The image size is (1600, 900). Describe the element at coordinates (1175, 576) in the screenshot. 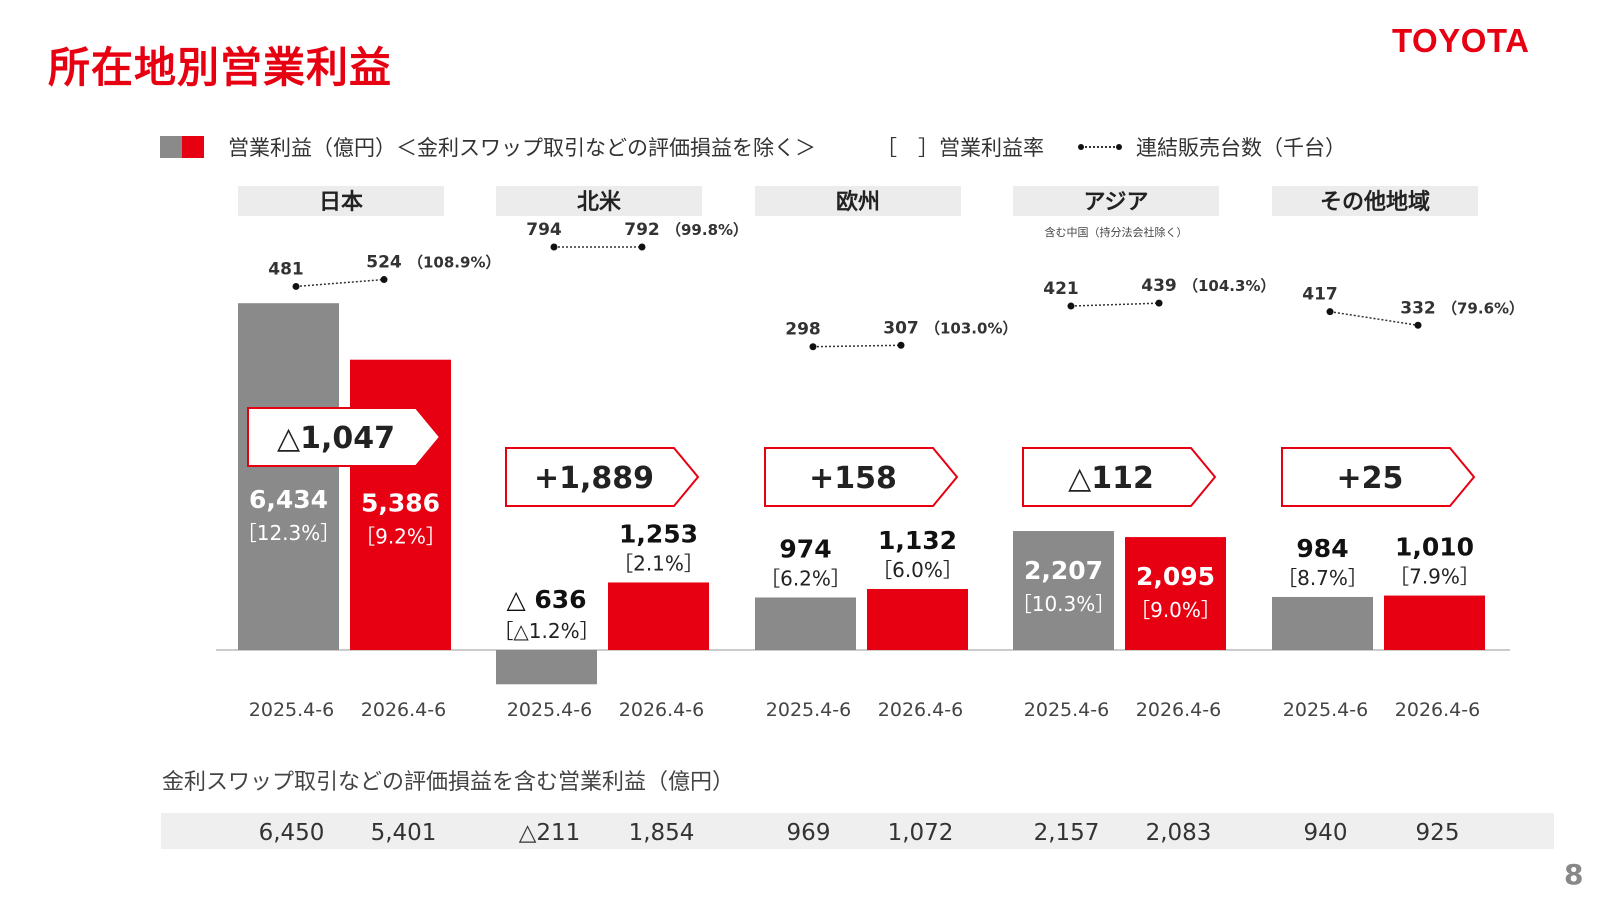

I see `region-3-value-1: 2,095` at that location.